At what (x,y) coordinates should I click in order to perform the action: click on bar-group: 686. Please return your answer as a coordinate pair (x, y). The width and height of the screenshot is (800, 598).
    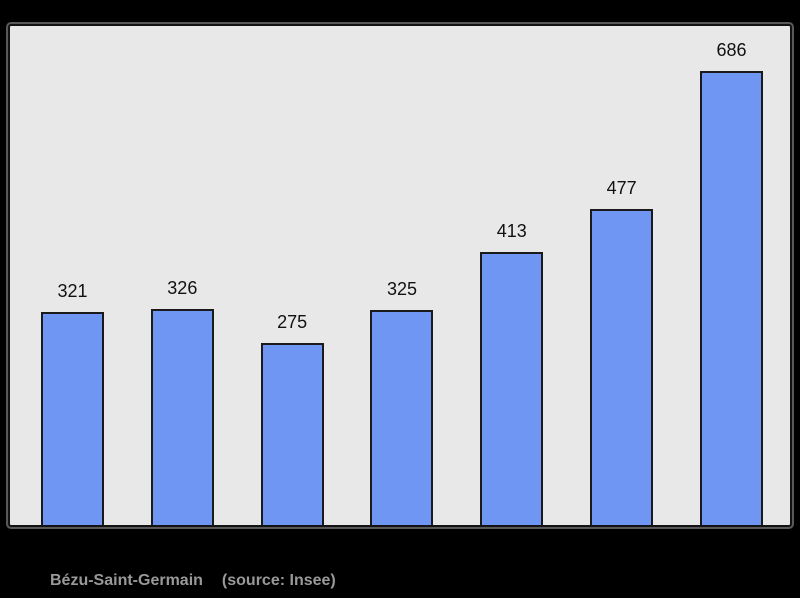
    Looking at the image, I should click on (731, 282).